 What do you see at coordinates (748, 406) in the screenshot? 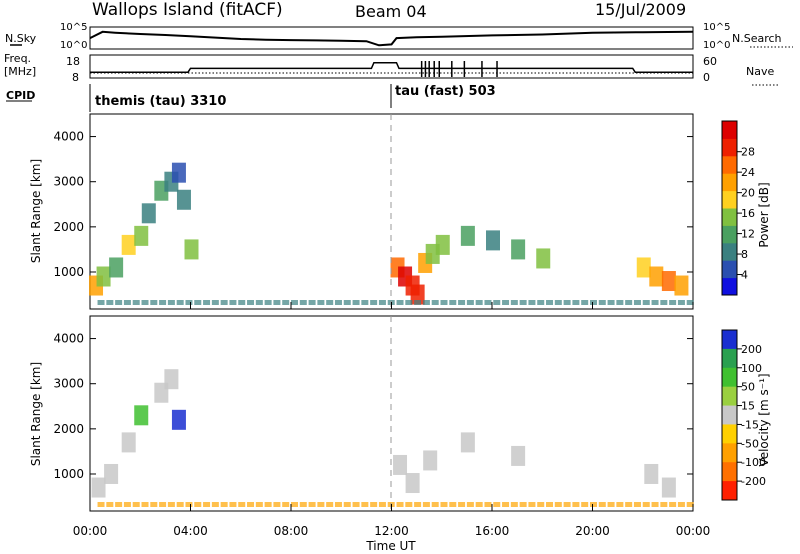
I see `velocity-bar-label-3: 15` at bounding box center [748, 406].